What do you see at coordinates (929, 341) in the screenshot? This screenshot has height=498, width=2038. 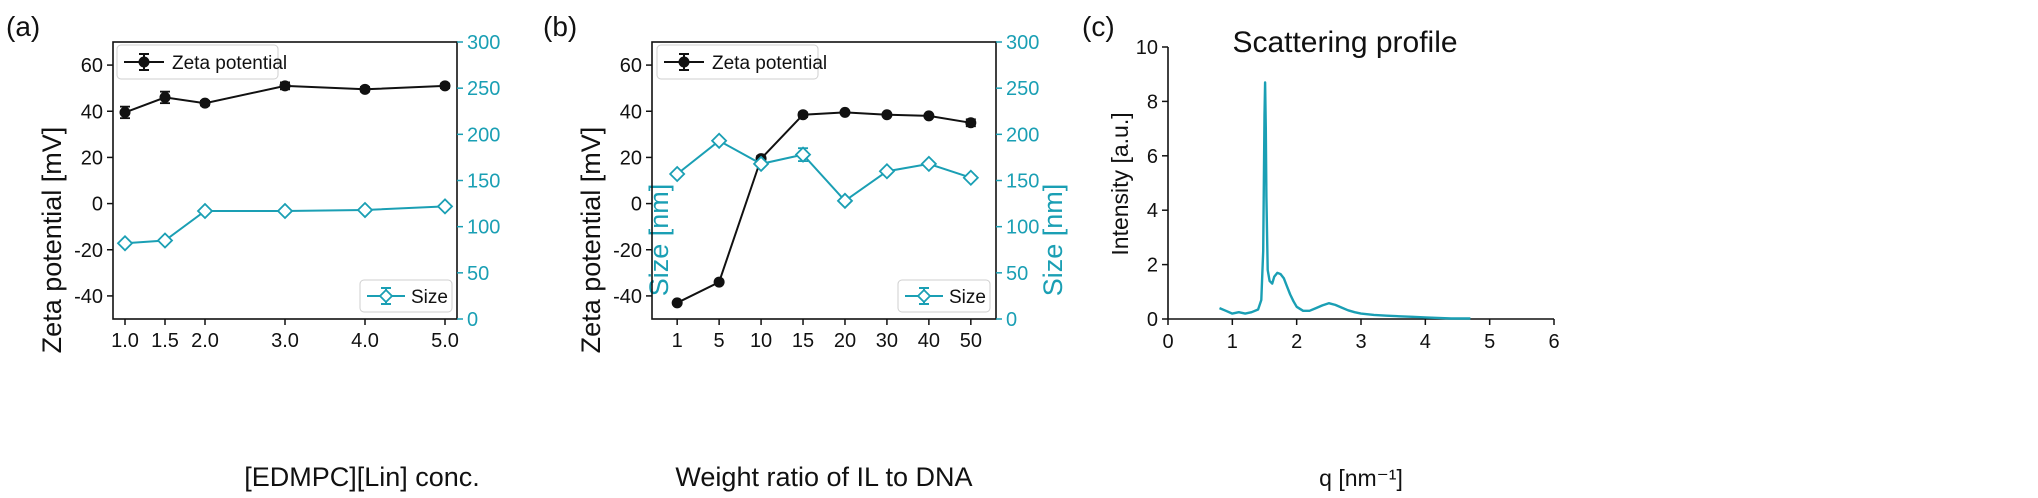 I see `x-tick-label: 40` at bounding box center [929, 341].